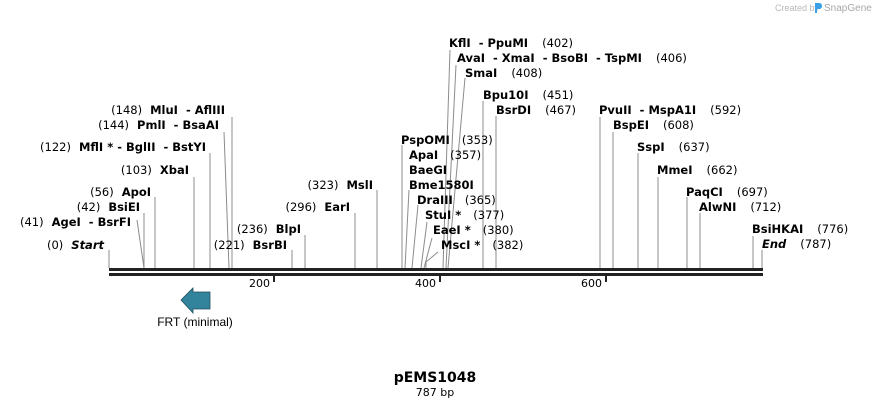  What do you see at coordinates (796, 244) in the screenshot?
I see `site-end: End (787)` at bounding box center [796, 244].